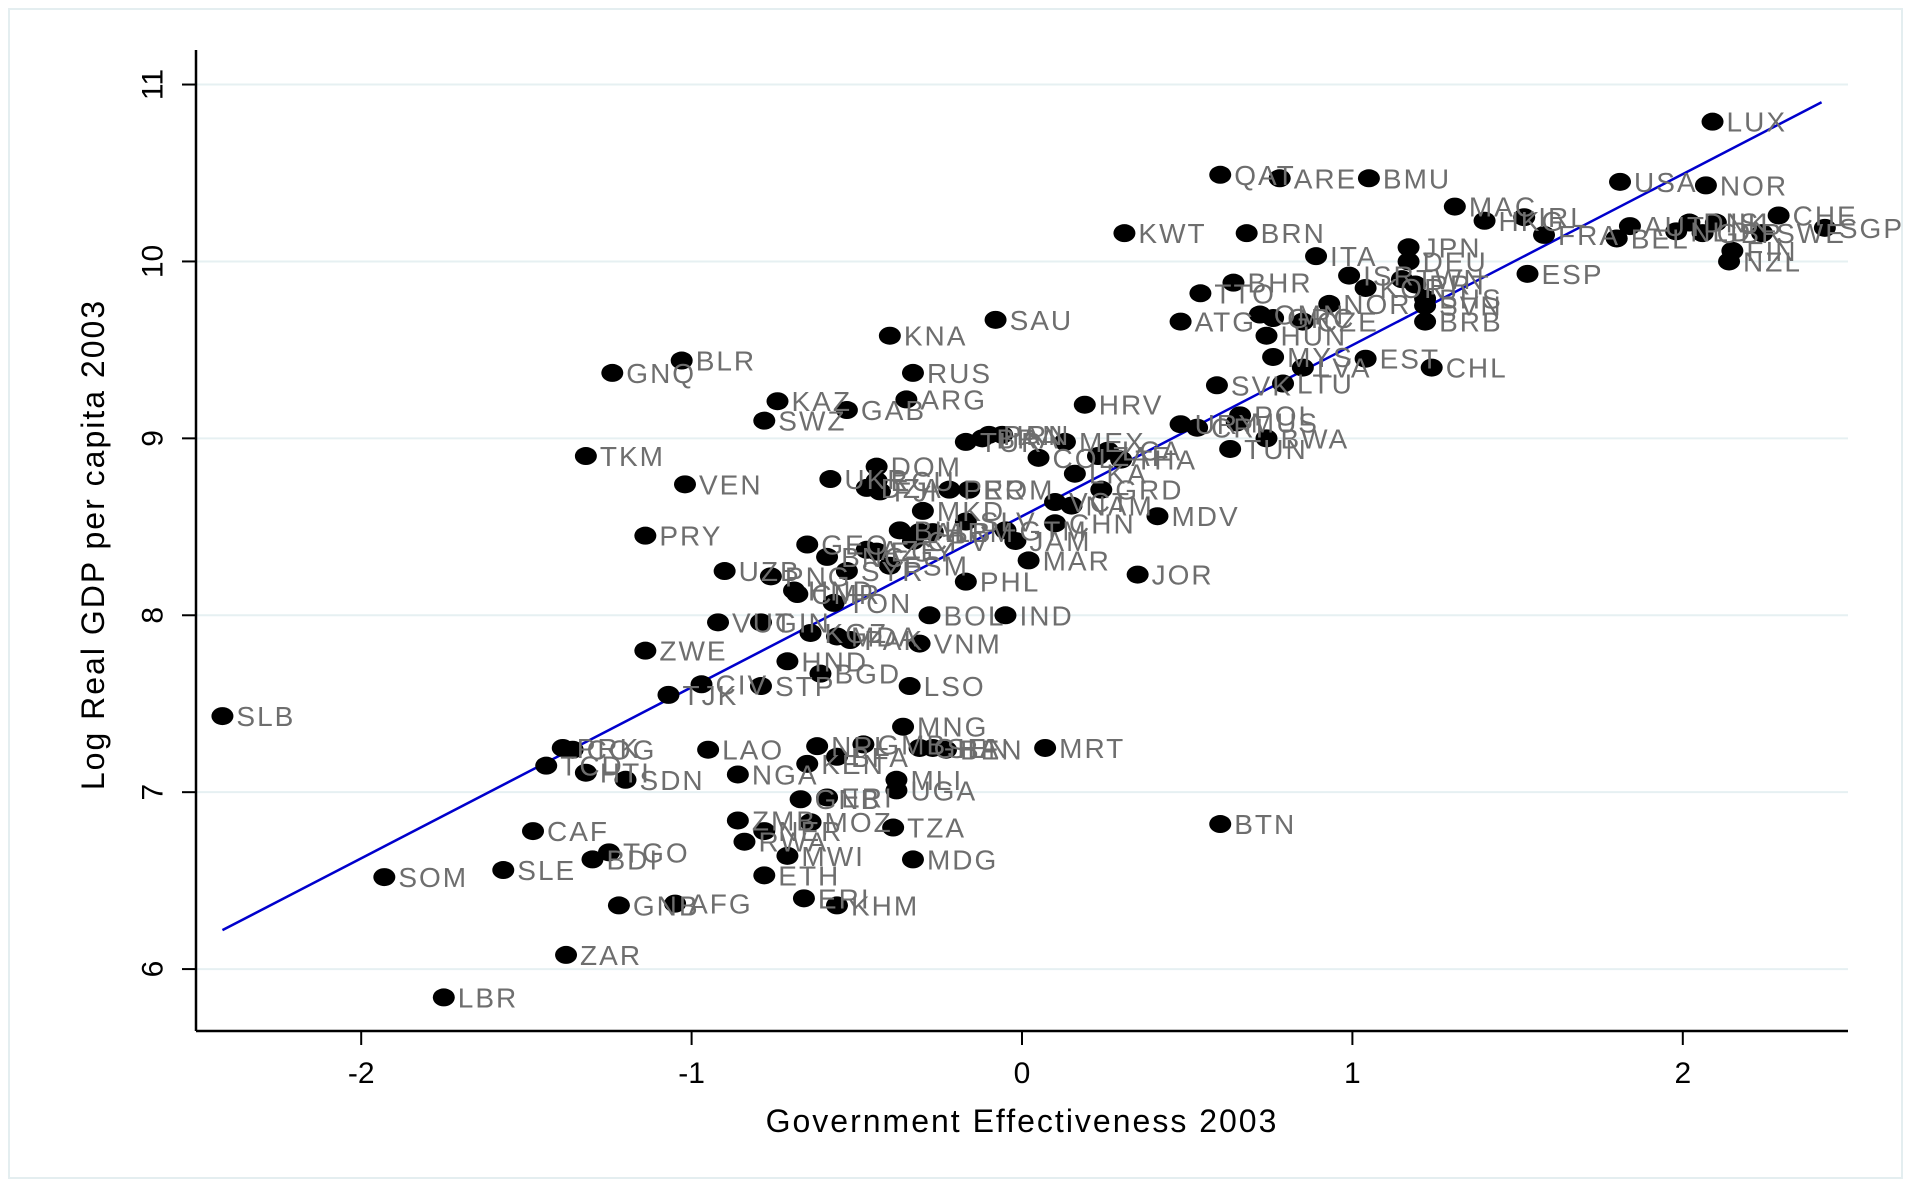 The image size is (1911, 1187). Describe the element at coordinates (690, 536) in the screenshot. I see `point-label: PRY` at that location.